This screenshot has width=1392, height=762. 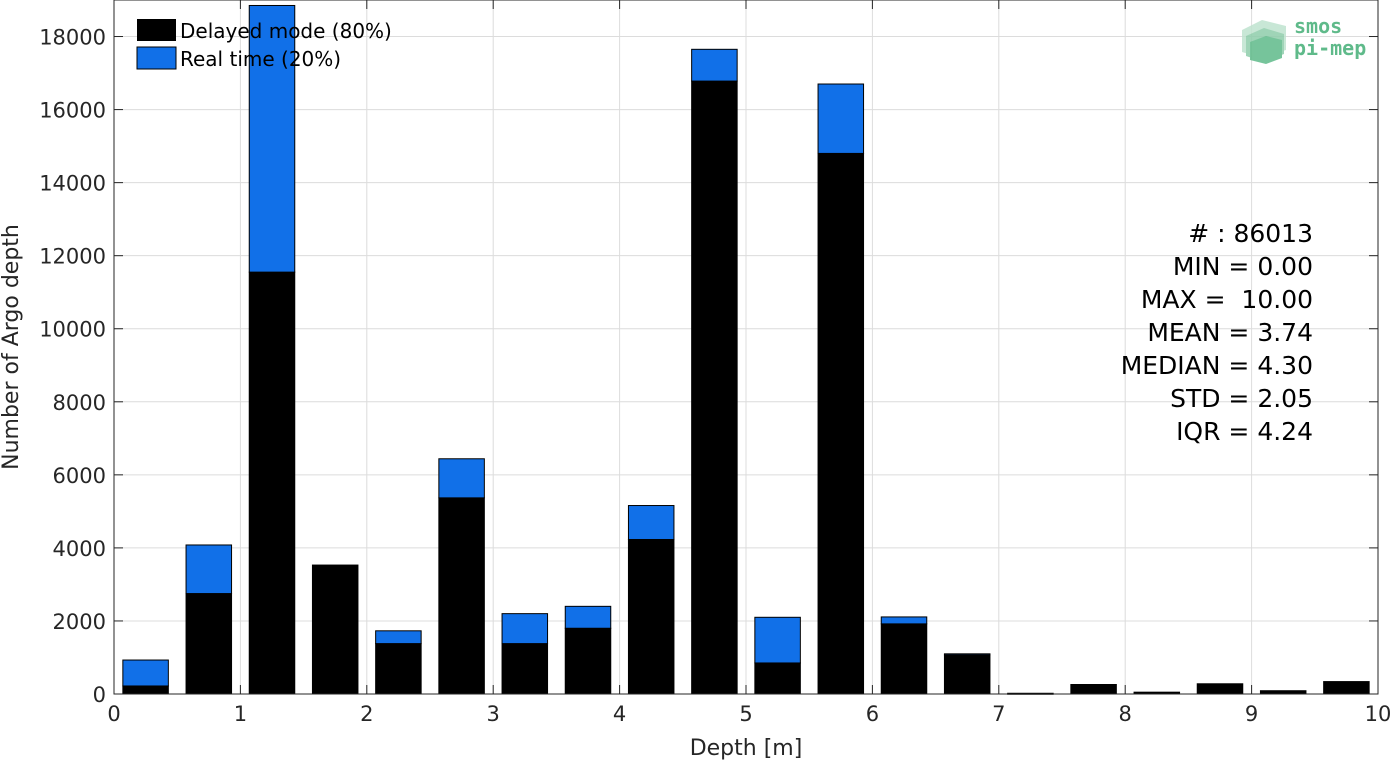 What do you see at coordinates (1227, 299) in the screenshot?
I see `stats-line: MAX = 10.00` at bounding box center [1227, 299].